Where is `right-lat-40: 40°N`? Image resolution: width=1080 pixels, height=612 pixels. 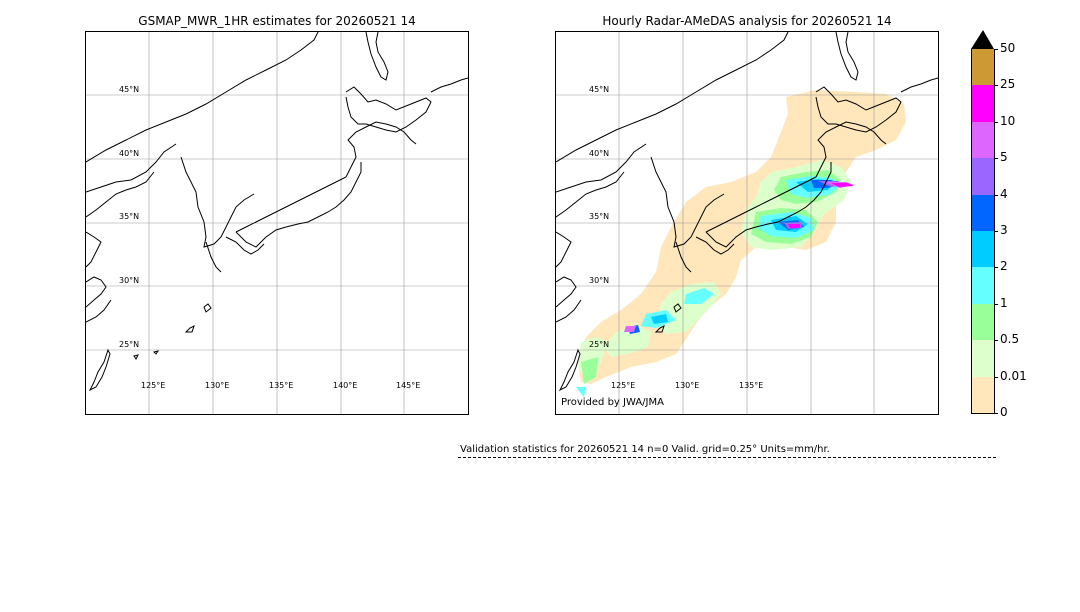
right-lat-40: 40°N is located at coordinates (599, 153).